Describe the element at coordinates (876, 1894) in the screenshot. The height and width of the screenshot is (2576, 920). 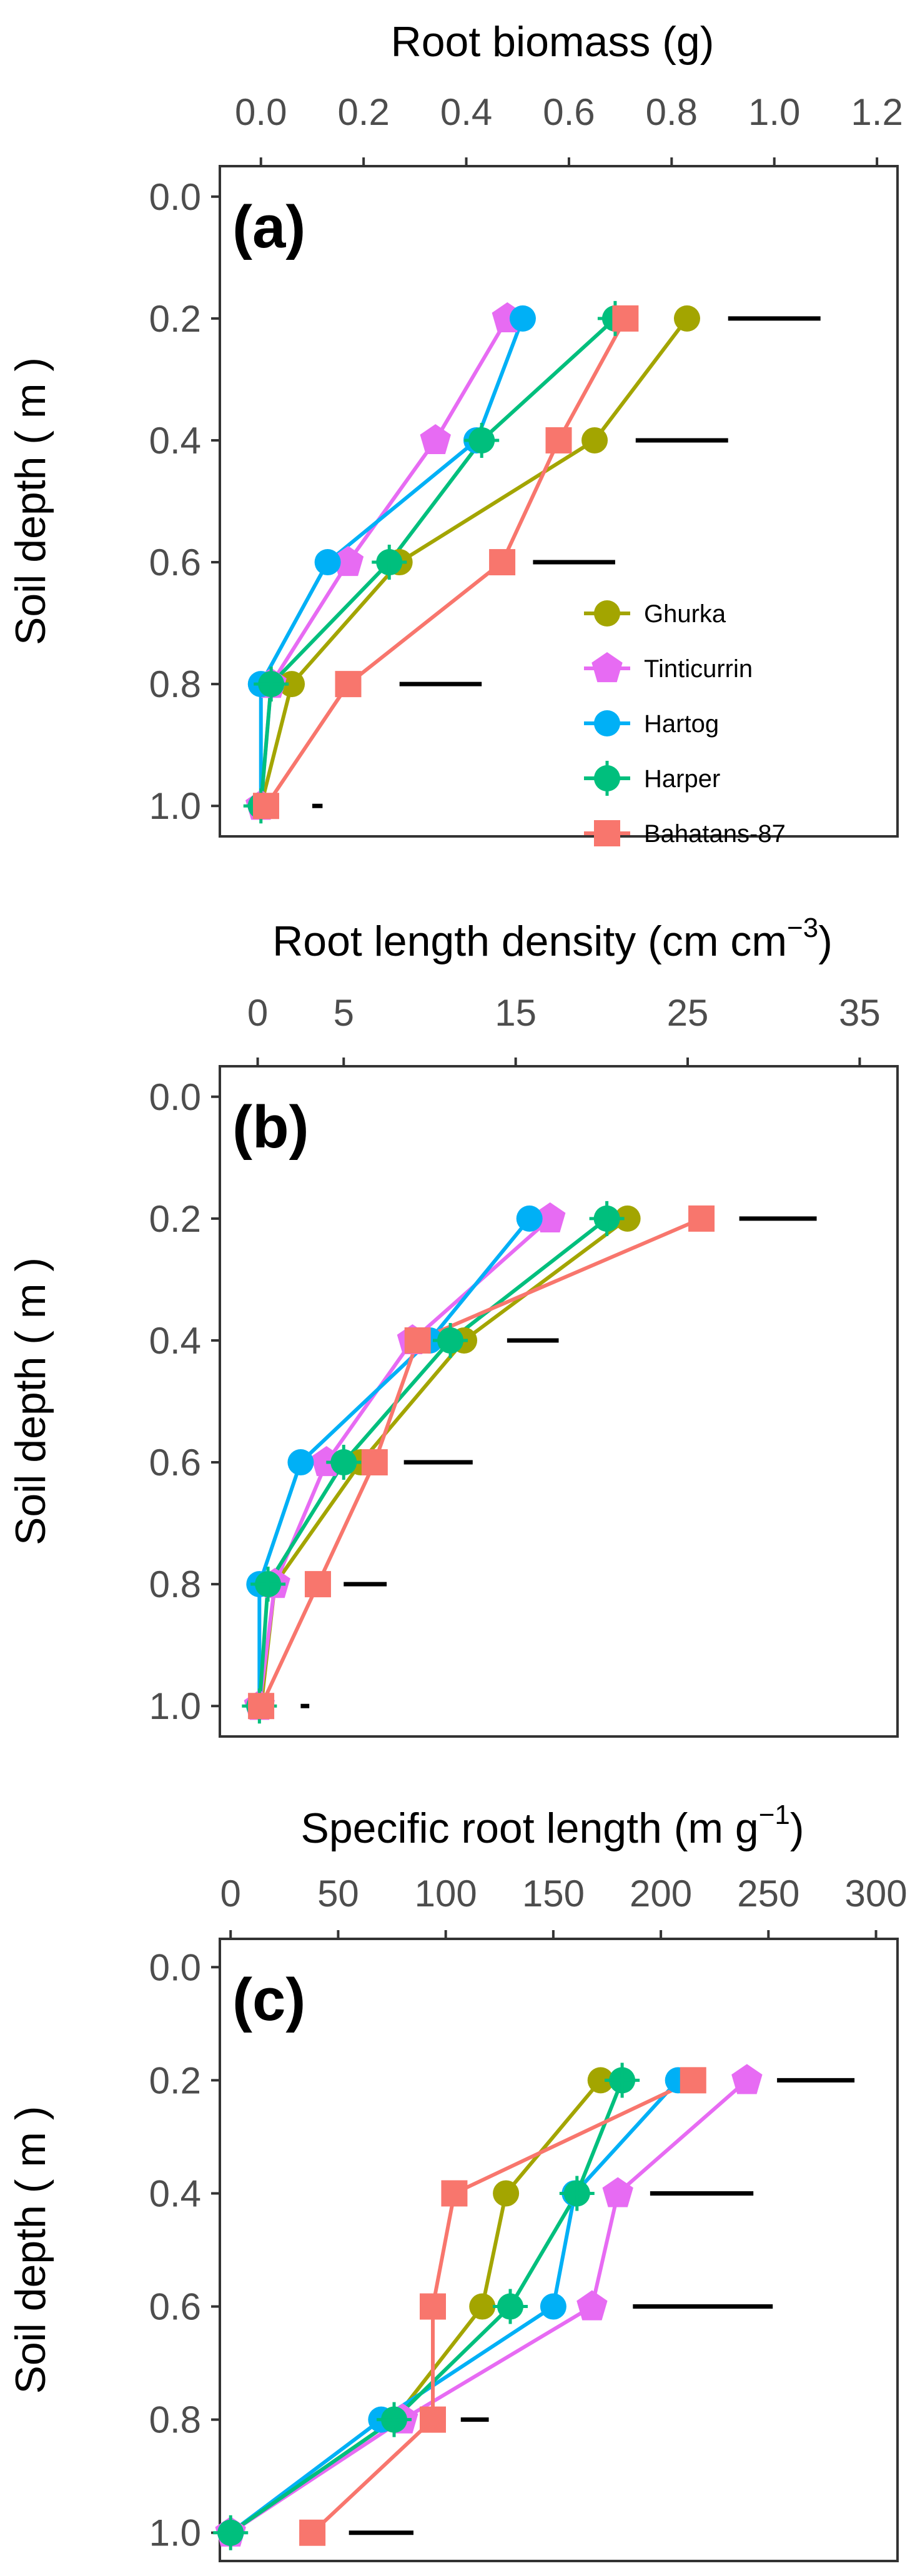
I see `x-tick-label: 300` at that location.